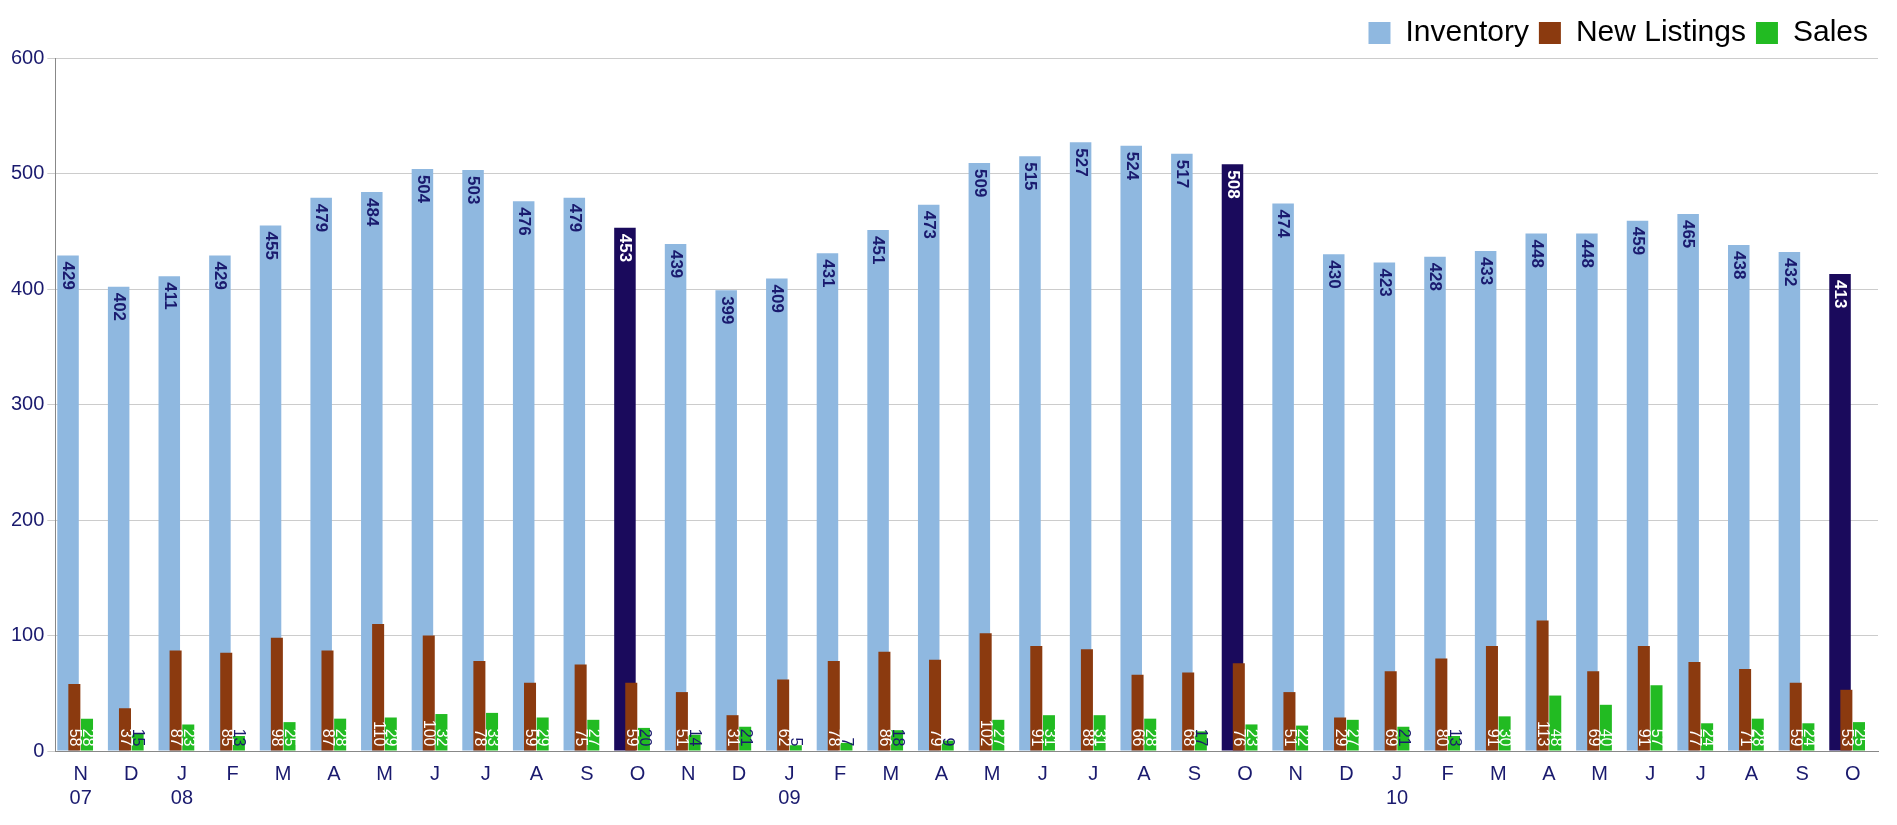 This screenshot has height=825, width=1897. I want to click on data-label: 465, so click(1689, 234).